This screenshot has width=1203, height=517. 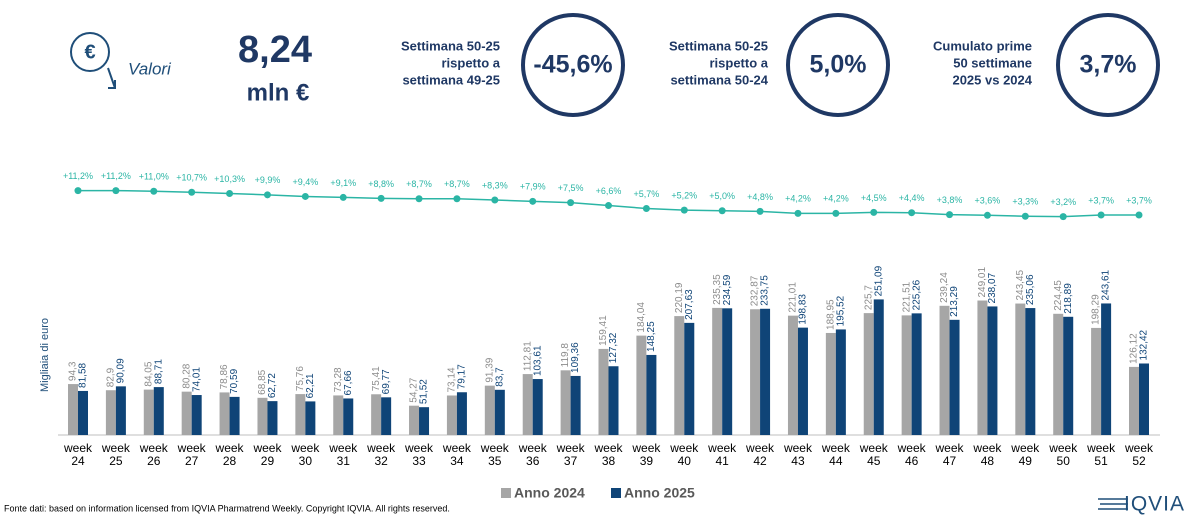 I want to click on icon-symbol: €, so click(x=89, y=52).